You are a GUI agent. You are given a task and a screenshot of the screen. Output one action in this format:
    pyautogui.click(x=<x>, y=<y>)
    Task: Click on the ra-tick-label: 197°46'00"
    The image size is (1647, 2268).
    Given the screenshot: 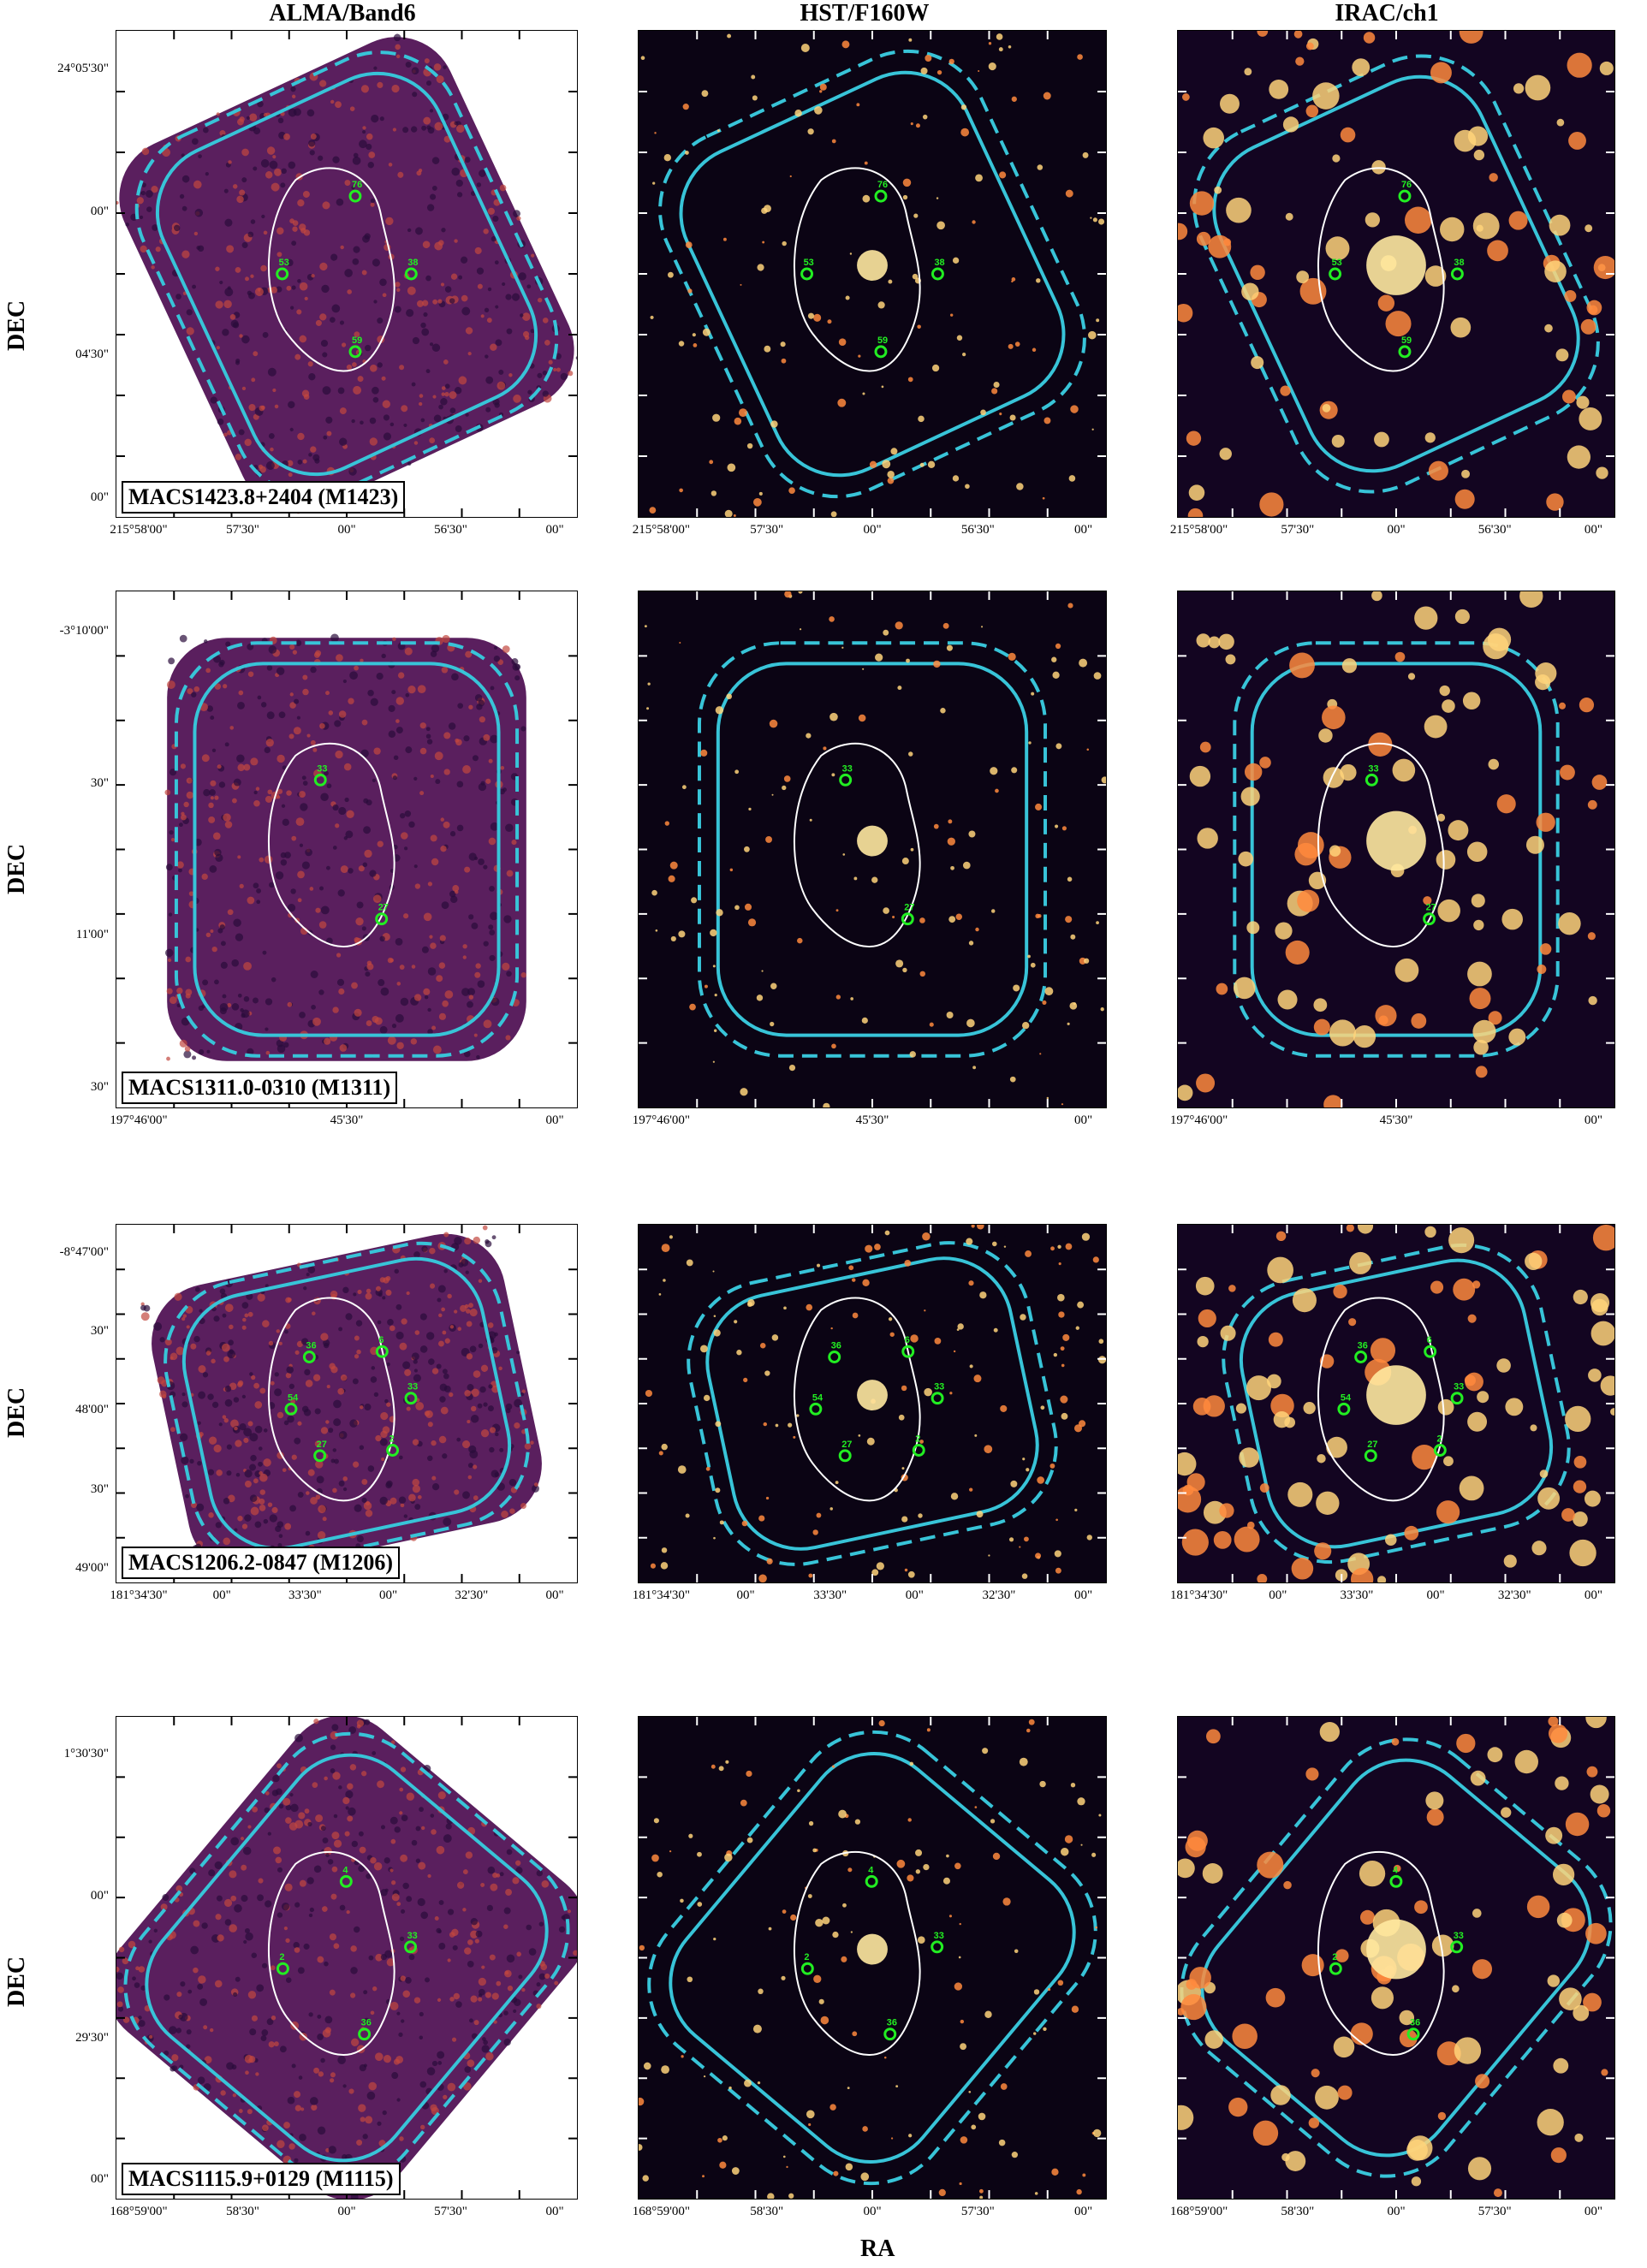 What is the action you would take?
    pyautogui.click(x=661, y=1120)
    